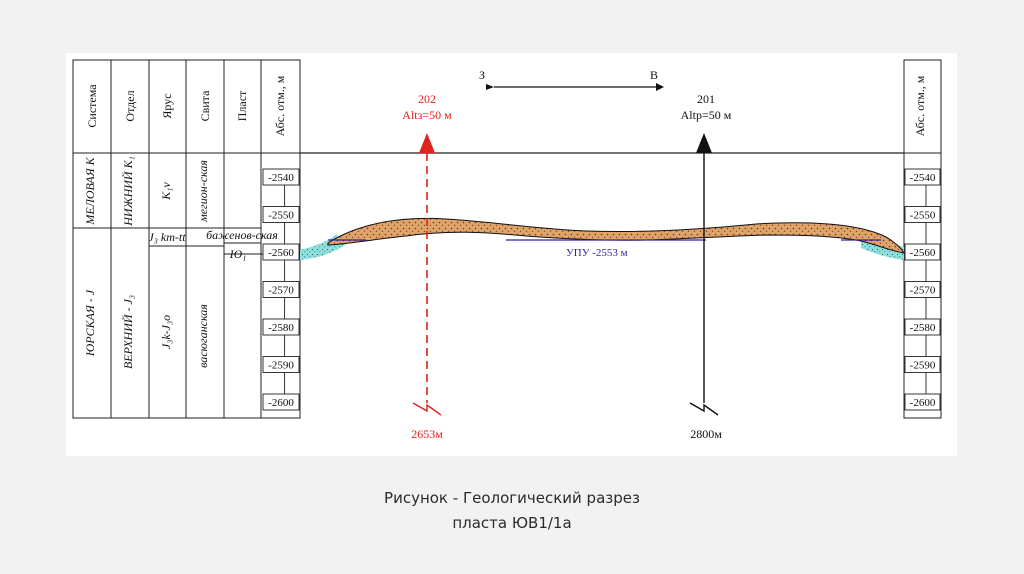 The image size is (1024, 574). I want to click on depth-left-tick-label: -2590, so click(281, 366).